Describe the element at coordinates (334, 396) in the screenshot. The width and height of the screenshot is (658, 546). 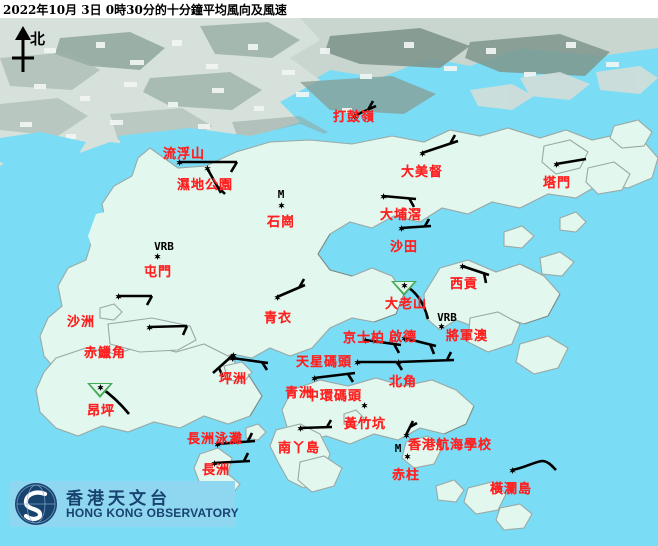
I see `station-name: 中環碼頭` at that location.